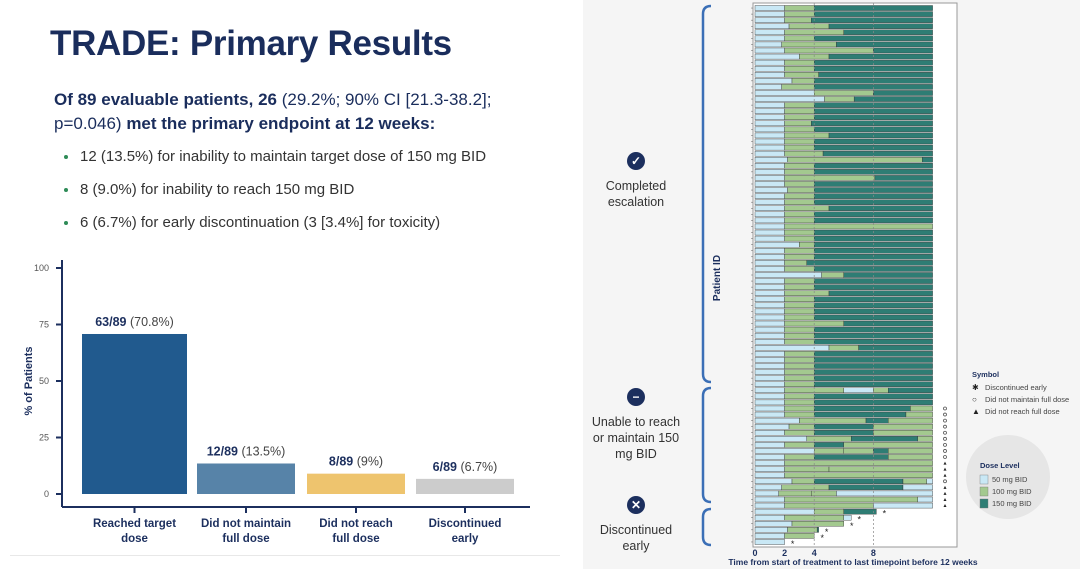 This screenshot has height=569, width=1080. I want to click on page-title: TRADE: Primary Results, so click(251, 43).